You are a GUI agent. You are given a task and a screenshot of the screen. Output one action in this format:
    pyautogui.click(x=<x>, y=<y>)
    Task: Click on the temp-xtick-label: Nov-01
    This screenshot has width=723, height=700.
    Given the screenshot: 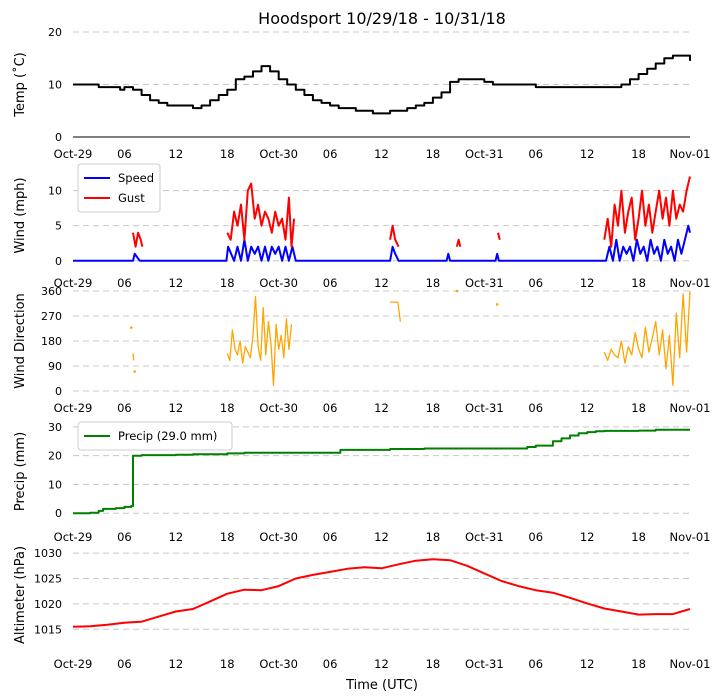 What is the action you would take?
    pyautogui.click(x=690, y=154)
    